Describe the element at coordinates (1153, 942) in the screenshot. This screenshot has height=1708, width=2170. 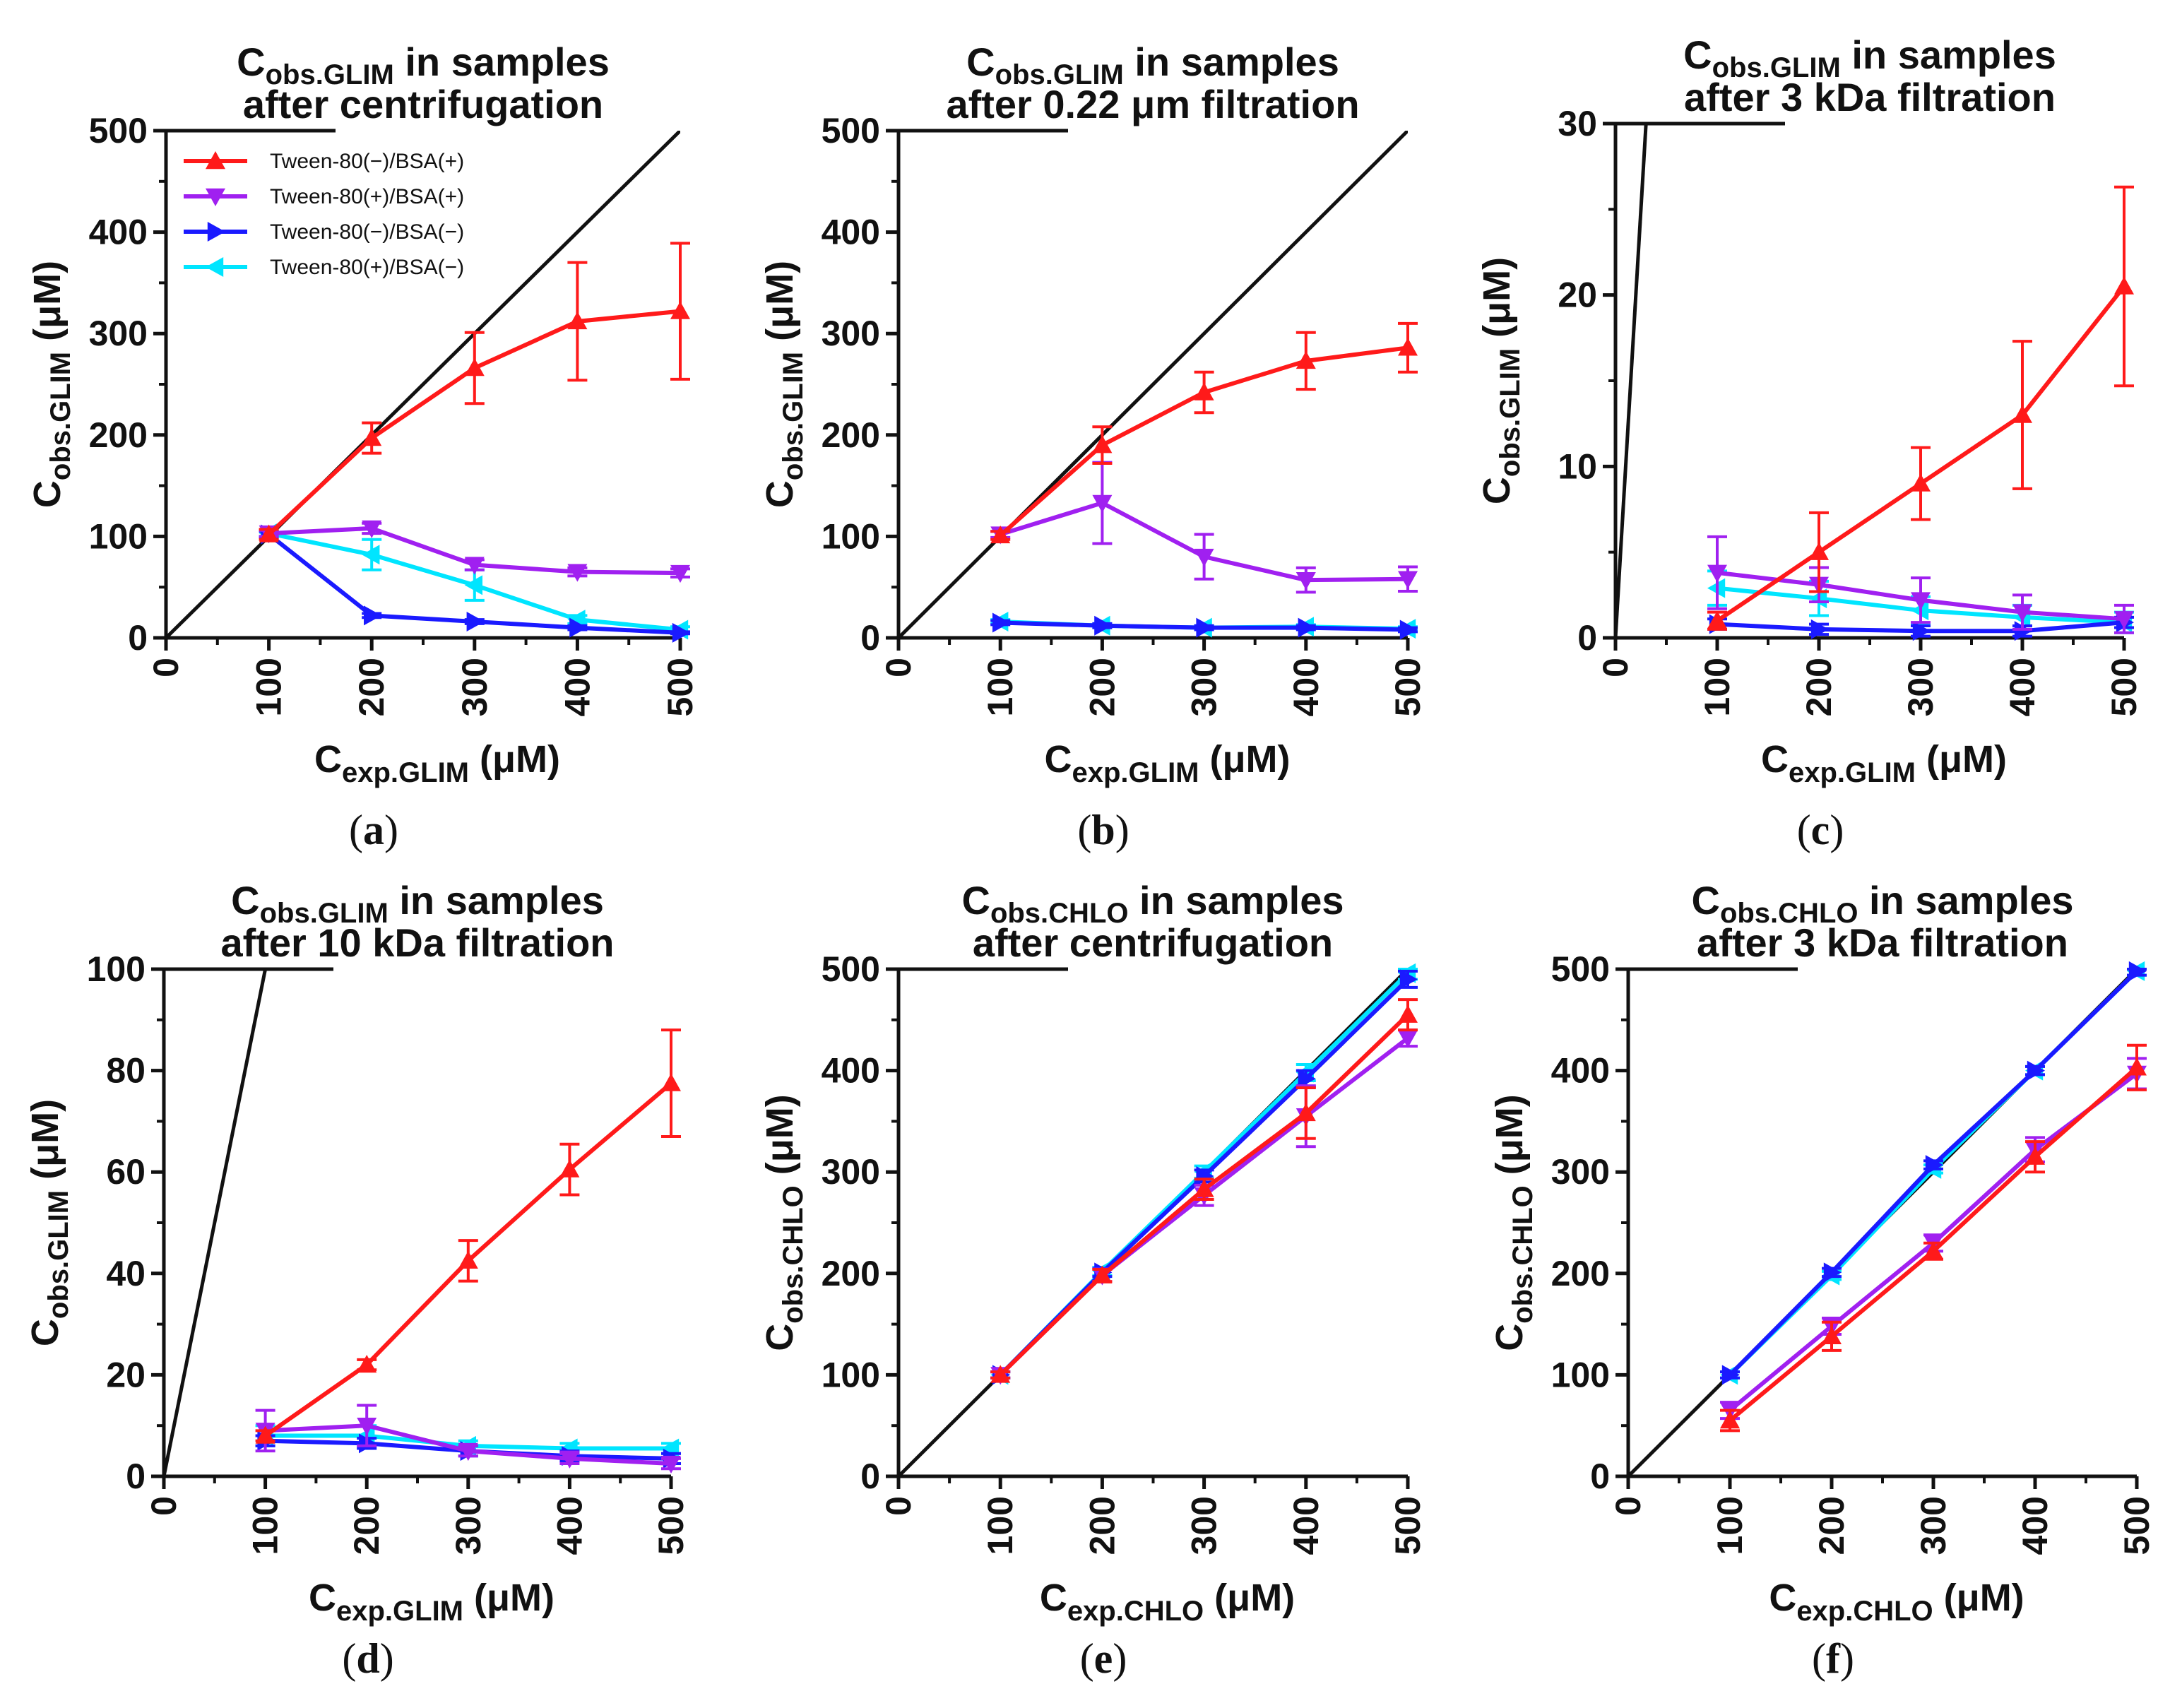
I see `panel-e-title-line2: after centrifugation` at that location.